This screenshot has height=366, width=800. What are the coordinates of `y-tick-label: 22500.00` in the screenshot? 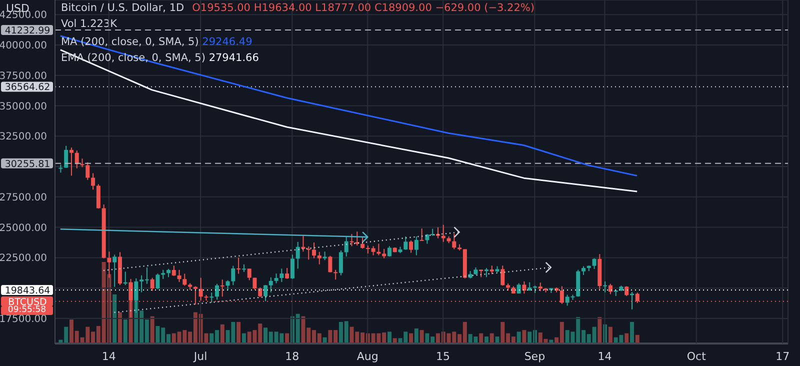 It's located at (23, 258).